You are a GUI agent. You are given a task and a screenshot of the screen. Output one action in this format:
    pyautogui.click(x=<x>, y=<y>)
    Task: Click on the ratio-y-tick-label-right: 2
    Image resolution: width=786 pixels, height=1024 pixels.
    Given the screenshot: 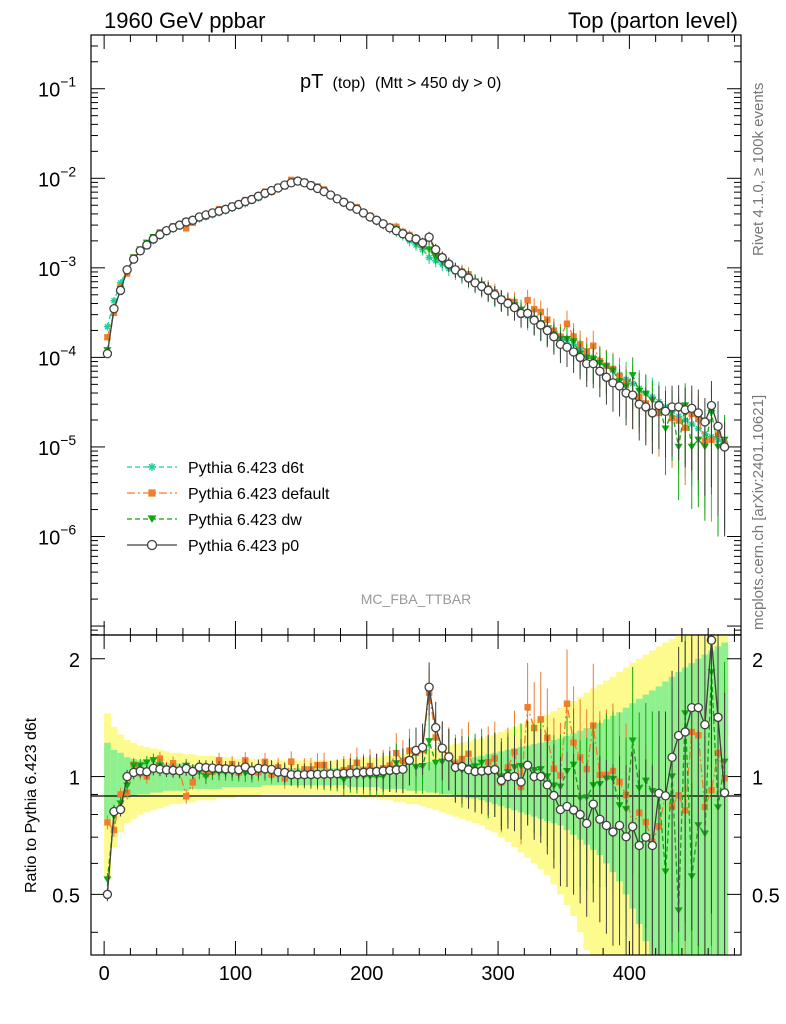 What is the action you would take?
    pyautogui.click(x=757, y=661)
    